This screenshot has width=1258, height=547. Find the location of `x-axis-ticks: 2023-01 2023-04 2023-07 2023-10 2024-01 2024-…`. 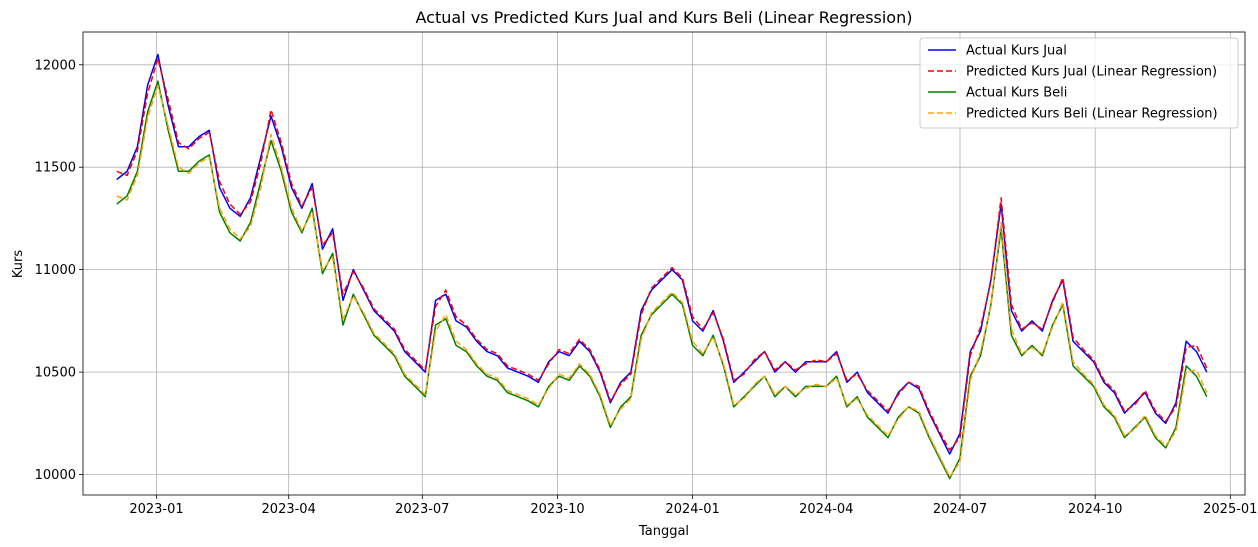

x-axis-ticks: 2023-01 2023-04 2023-07 2023-10 2024-01 2024-… is located at coordinates (693, 506).